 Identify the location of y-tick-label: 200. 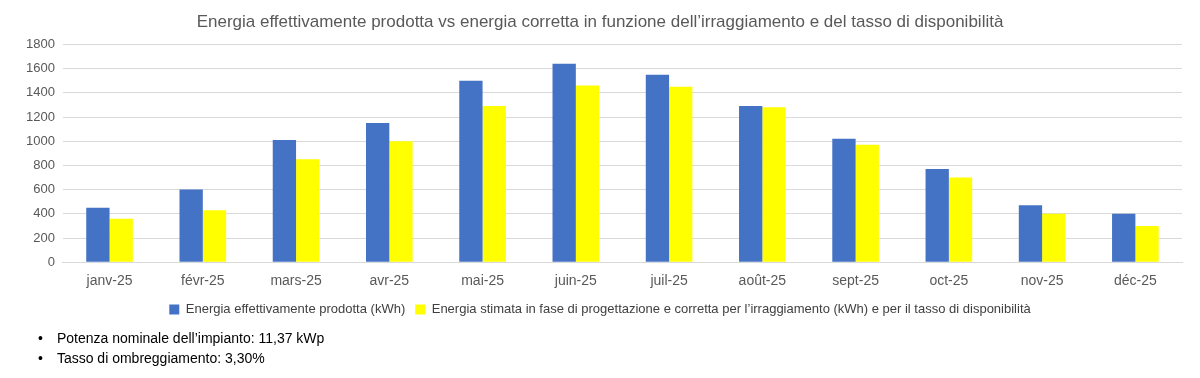
(44, 237).